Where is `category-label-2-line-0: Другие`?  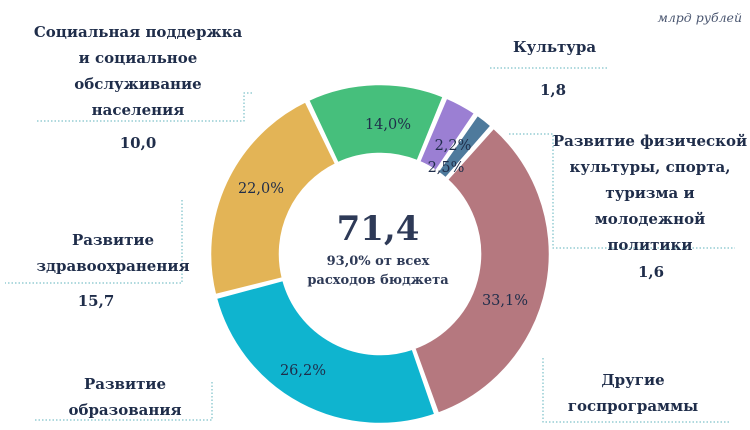
category-label-2-line-0: Другие is located at coordinates (632, 380).